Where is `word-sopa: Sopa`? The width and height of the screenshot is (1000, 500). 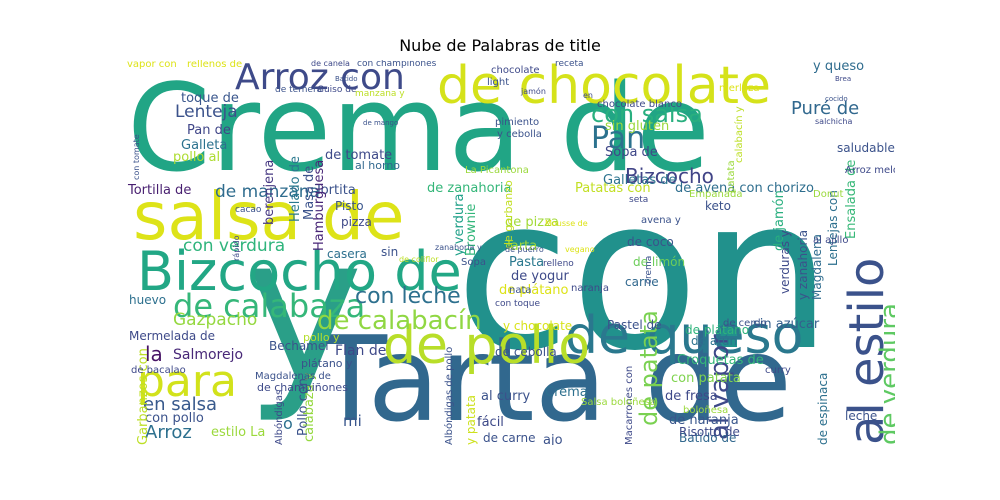 word-sopa: Sopa is located at coordinates (473, 262).